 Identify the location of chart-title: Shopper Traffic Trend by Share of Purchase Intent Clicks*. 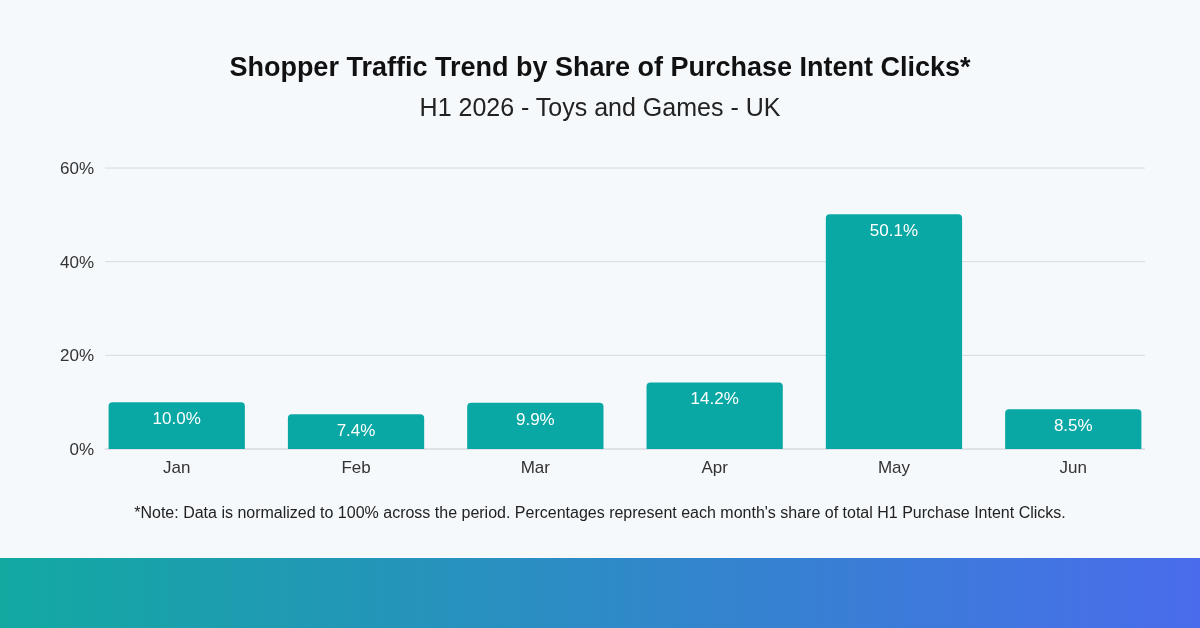
(600, 67).